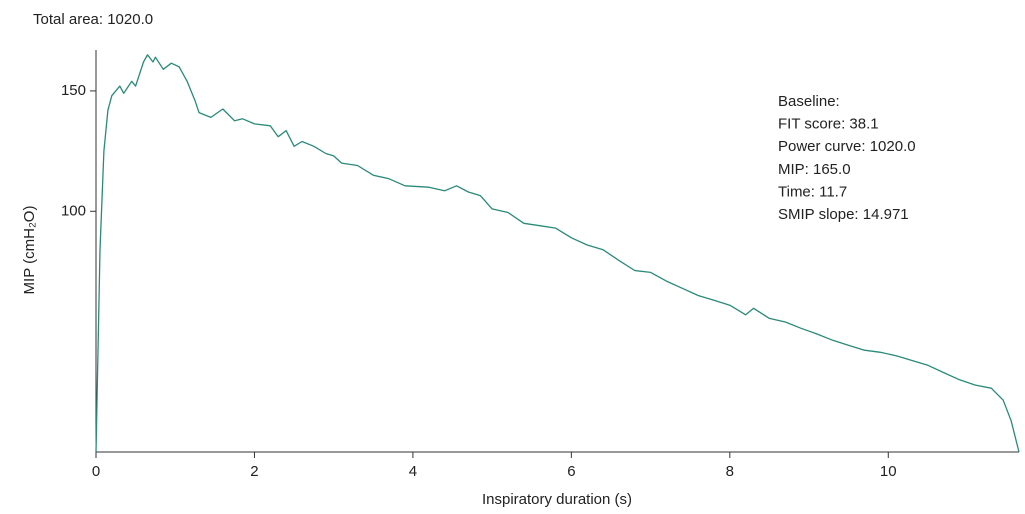 The width and height of the screenshot is (1025, 514). I want to click on x-tick-label: 4, so click(413, 471).